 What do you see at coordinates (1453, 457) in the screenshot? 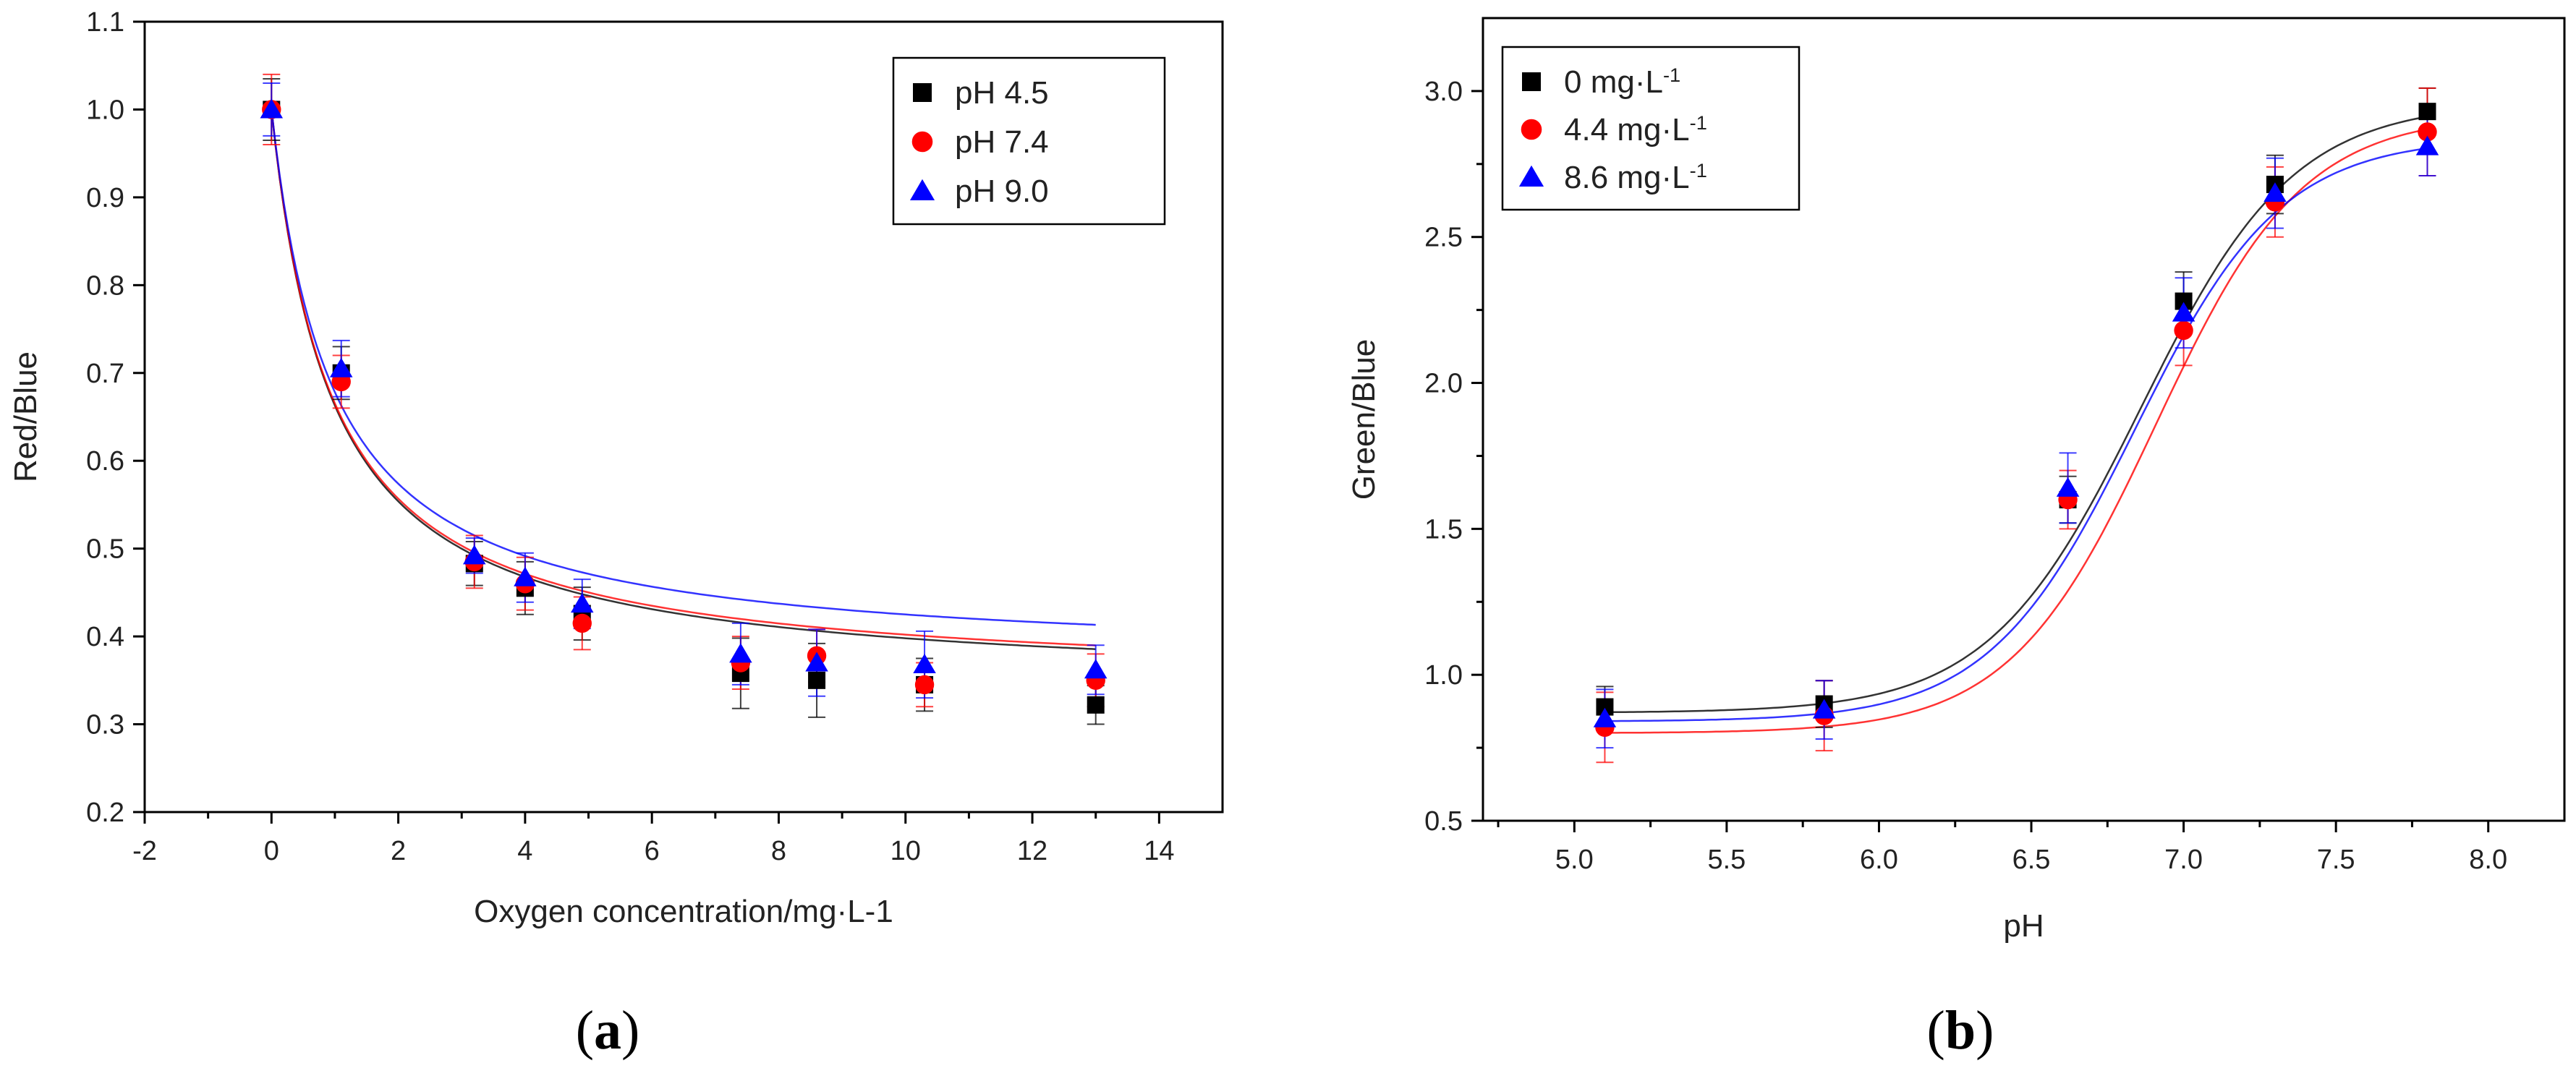
I see `chart-b-y-axis: 0.5 1.0 1.5 2.0 2.5 3.0` at bounding box center [1453, 457].